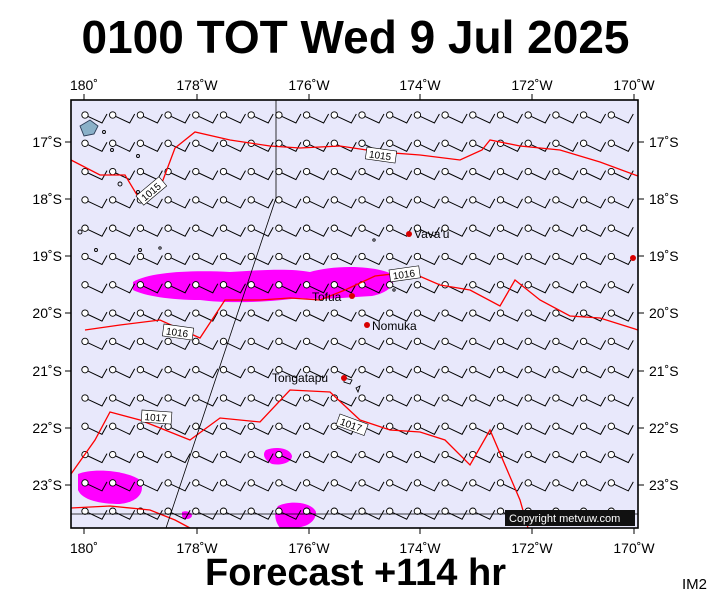  I want to click on place-marker-east, so click(633, 258).